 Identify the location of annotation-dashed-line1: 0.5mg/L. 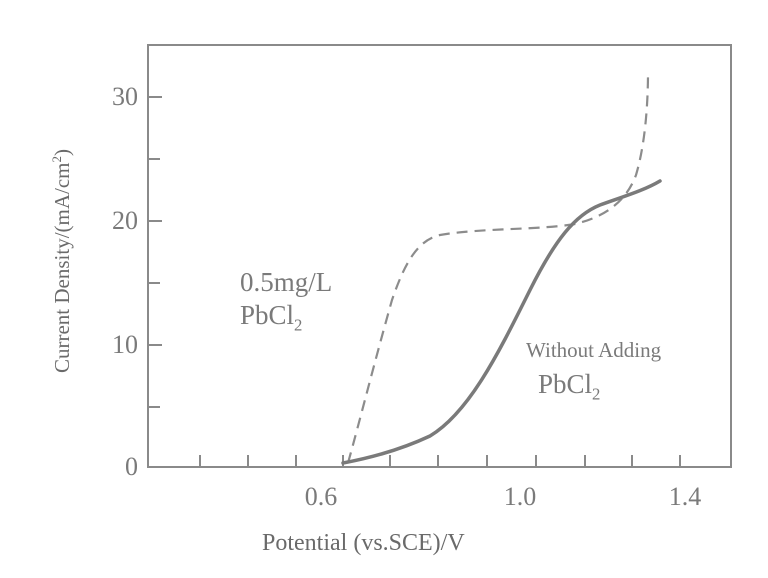
(286, 282).